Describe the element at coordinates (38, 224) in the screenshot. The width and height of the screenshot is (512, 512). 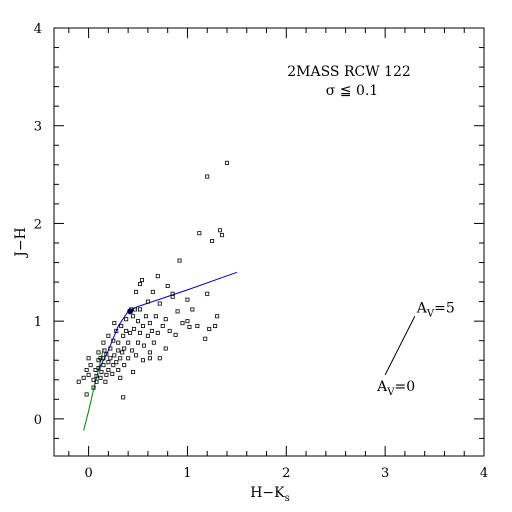
I see `y-tick-label: 2` at that location.